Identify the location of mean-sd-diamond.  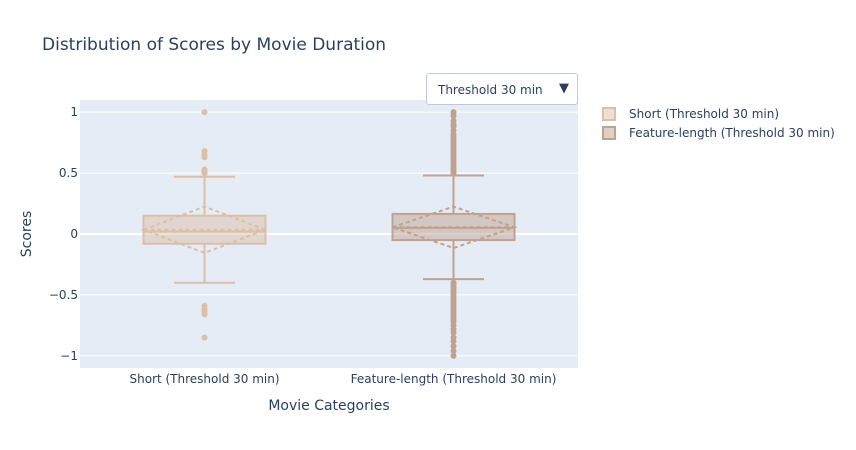
(204, 229).